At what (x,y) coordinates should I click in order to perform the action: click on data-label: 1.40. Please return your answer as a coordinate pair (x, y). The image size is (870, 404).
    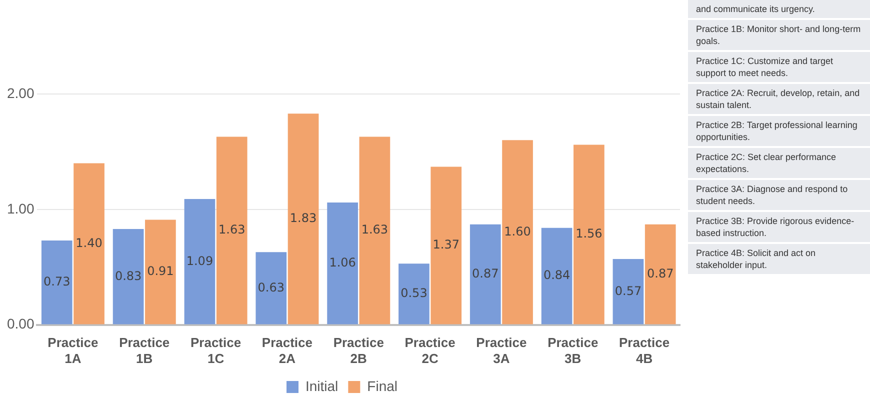
    Looking at the image, I should click on (89, 243).